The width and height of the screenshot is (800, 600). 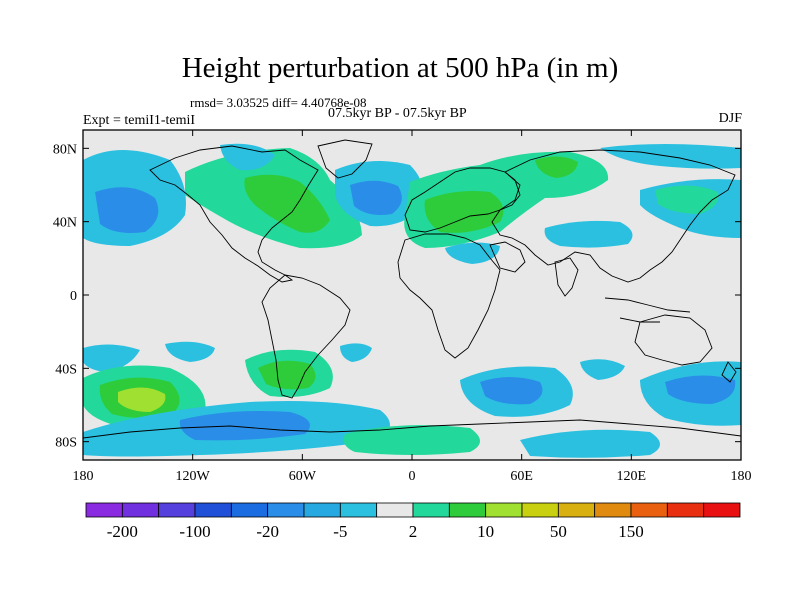 What do you see at coordinates (397, 113) in the screenshot?
I see `period-label: 07.5kyr BP - 07.5kyr BP` at bounding box center [397, 113].